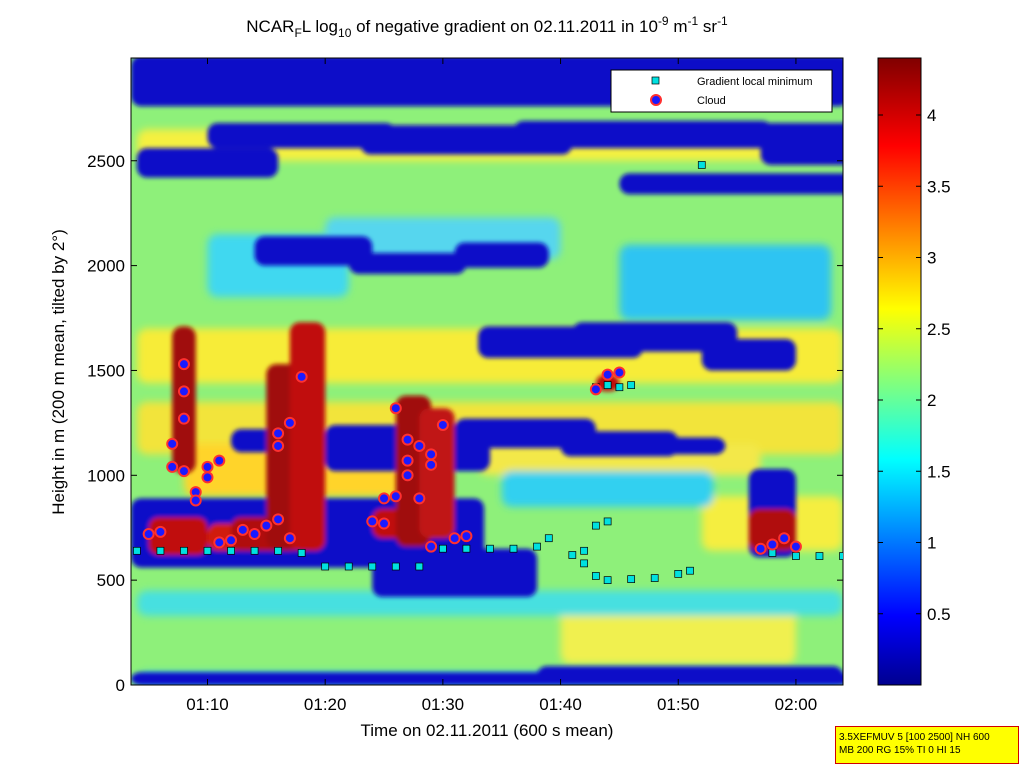  I want to click on x-tick-label: 01:10, so click(207, 704).